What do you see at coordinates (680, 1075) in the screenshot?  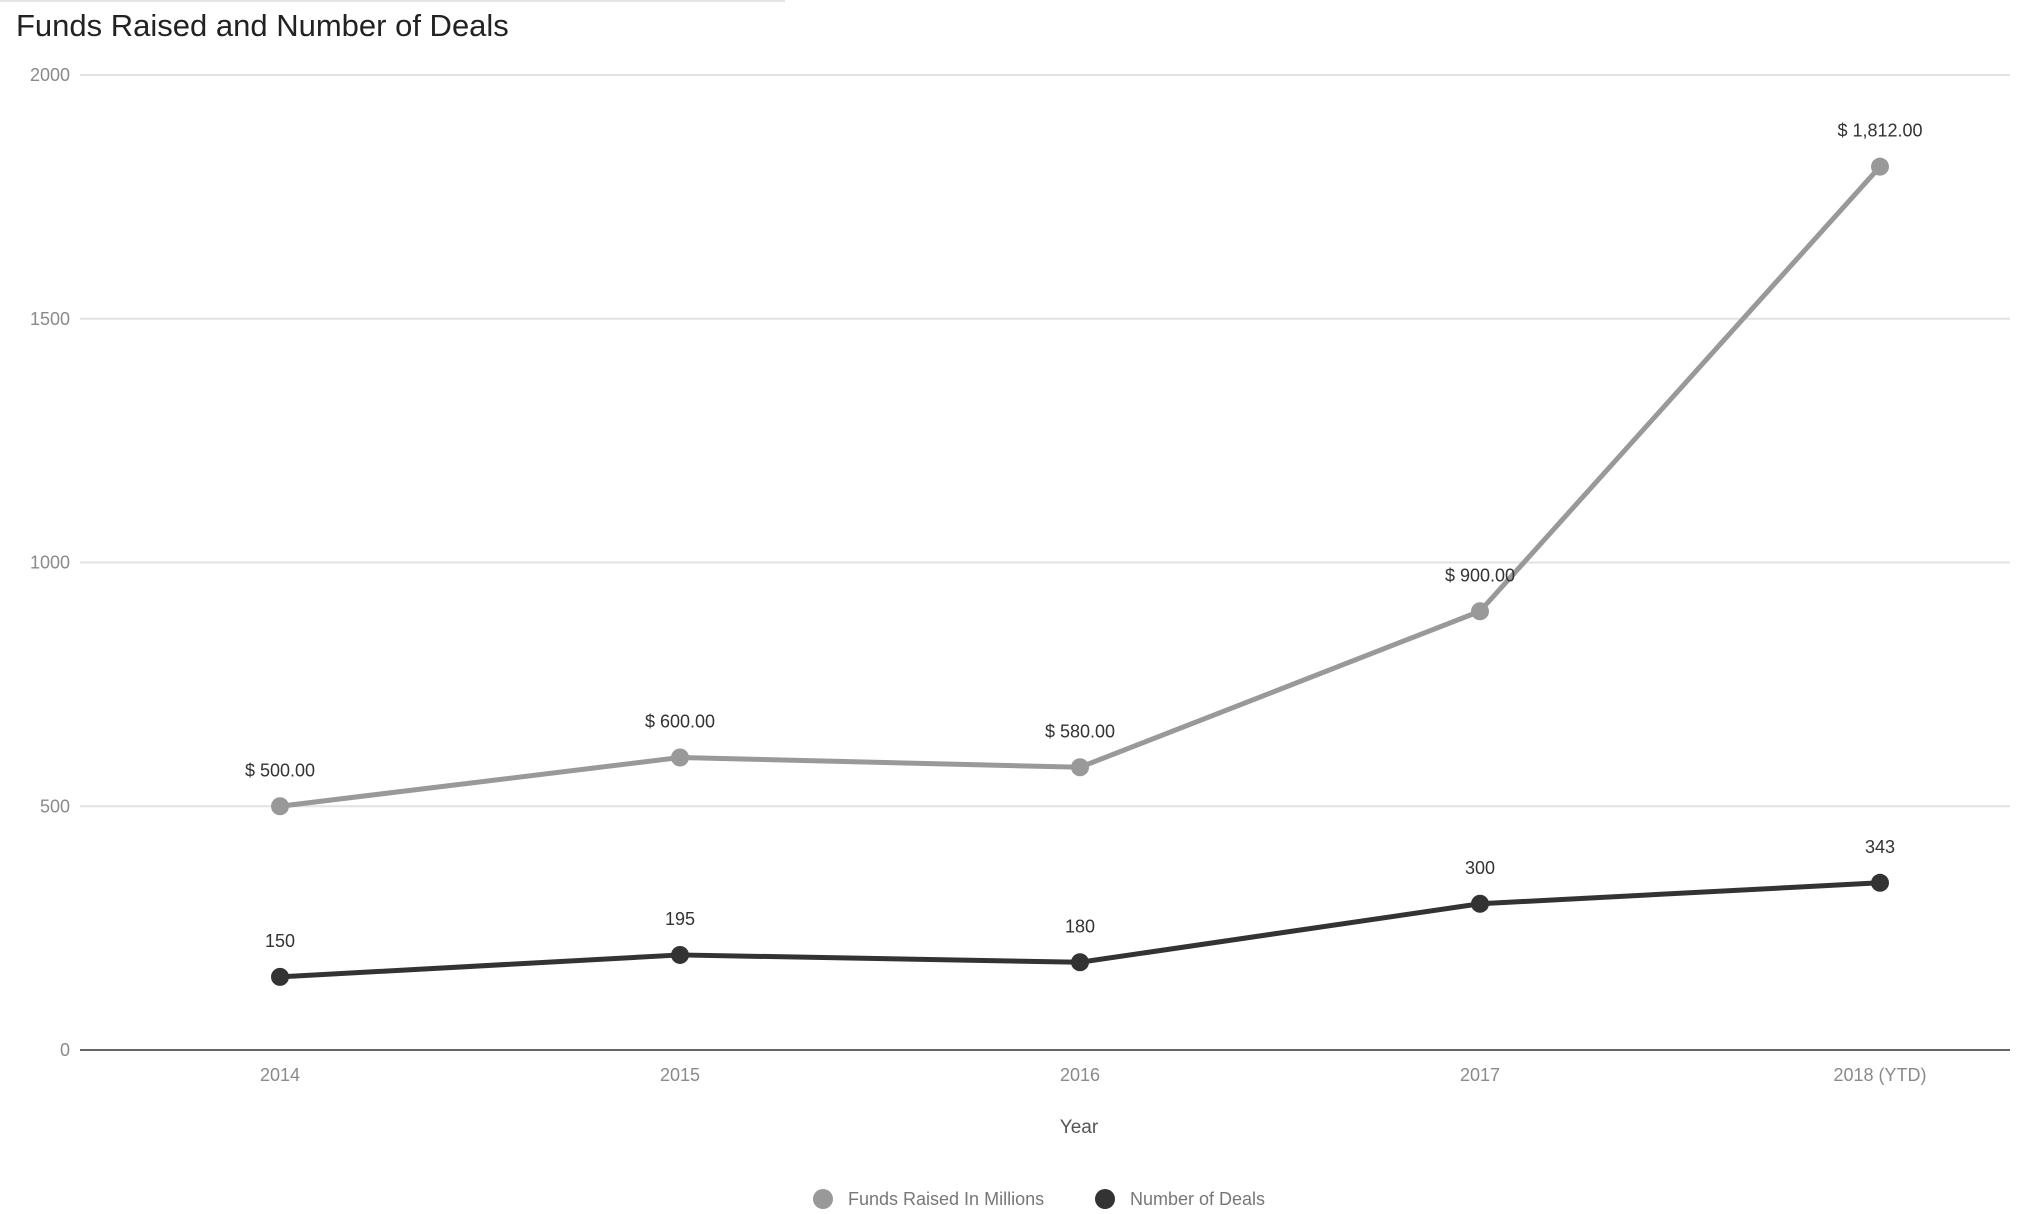 I see `x-tick-label: 2015` at bounding box center [680, 1075].